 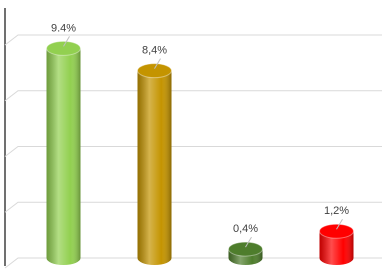 What do you see at coordinates (336, 211) in the screenshot?
I see `value-label: 1,2%` at bounding box center [336, 211].